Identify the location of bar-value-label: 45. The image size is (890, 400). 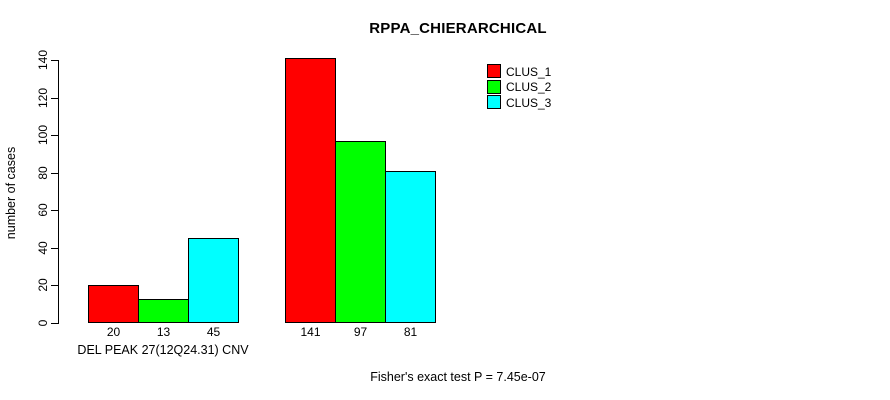
(213, 332).